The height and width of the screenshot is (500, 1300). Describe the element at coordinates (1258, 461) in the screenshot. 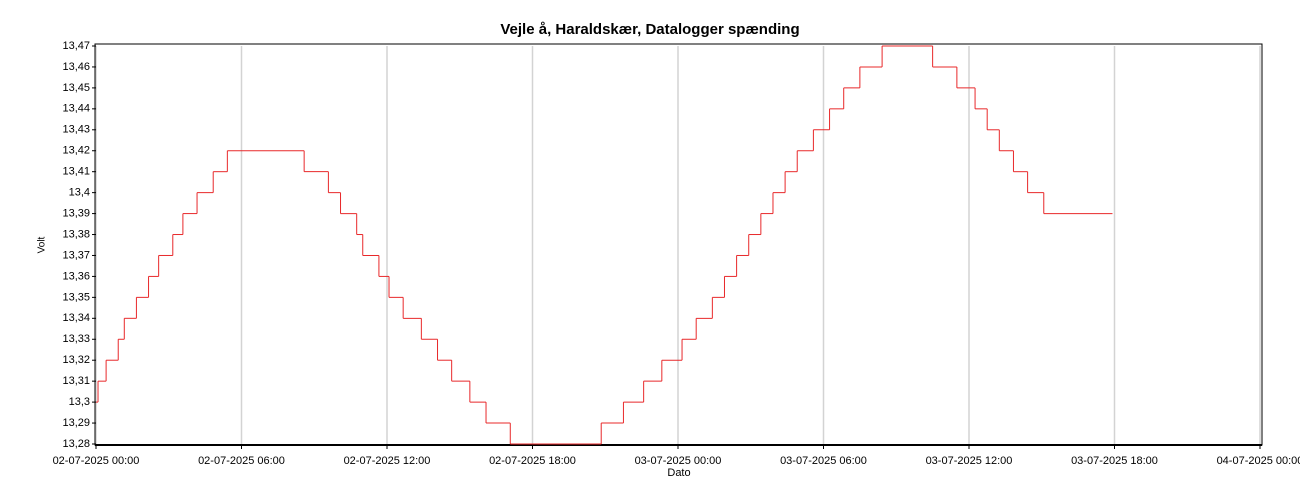

I see `x-tick-label: 04-07-2025 00:00` at that location.